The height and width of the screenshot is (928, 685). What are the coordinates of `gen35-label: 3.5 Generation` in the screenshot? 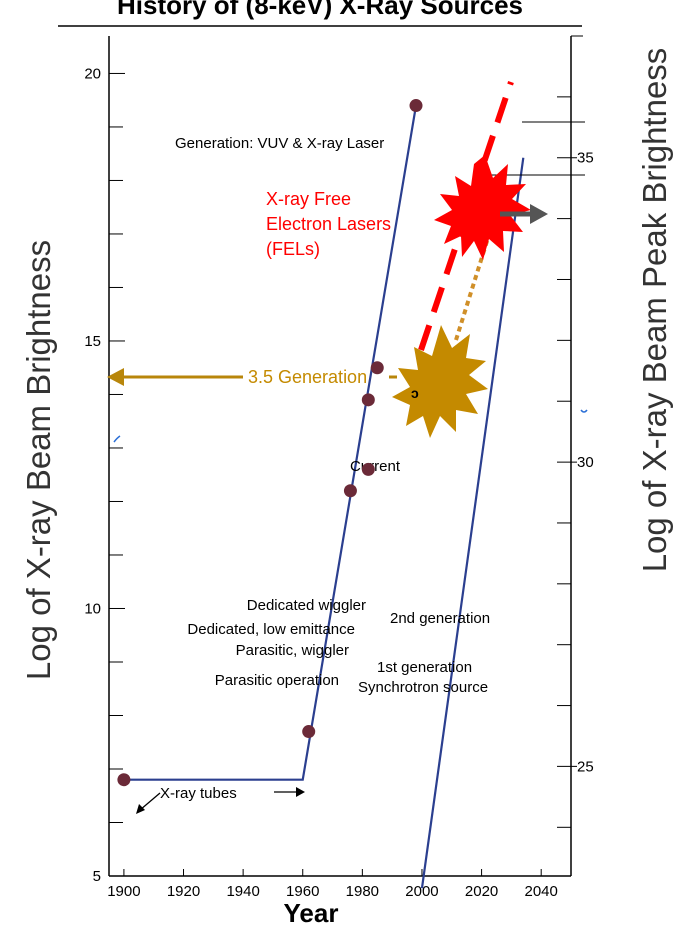 It's located at (307, 377).